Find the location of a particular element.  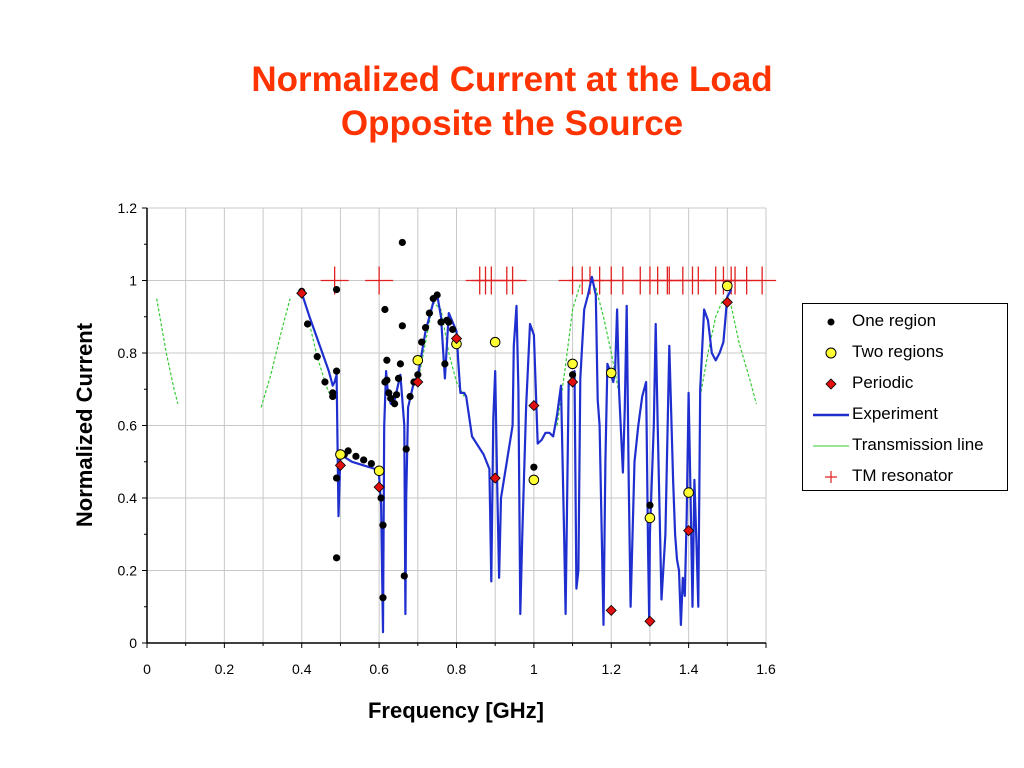

y-tick-label: 0.2 is located at coordinates (128, 571).